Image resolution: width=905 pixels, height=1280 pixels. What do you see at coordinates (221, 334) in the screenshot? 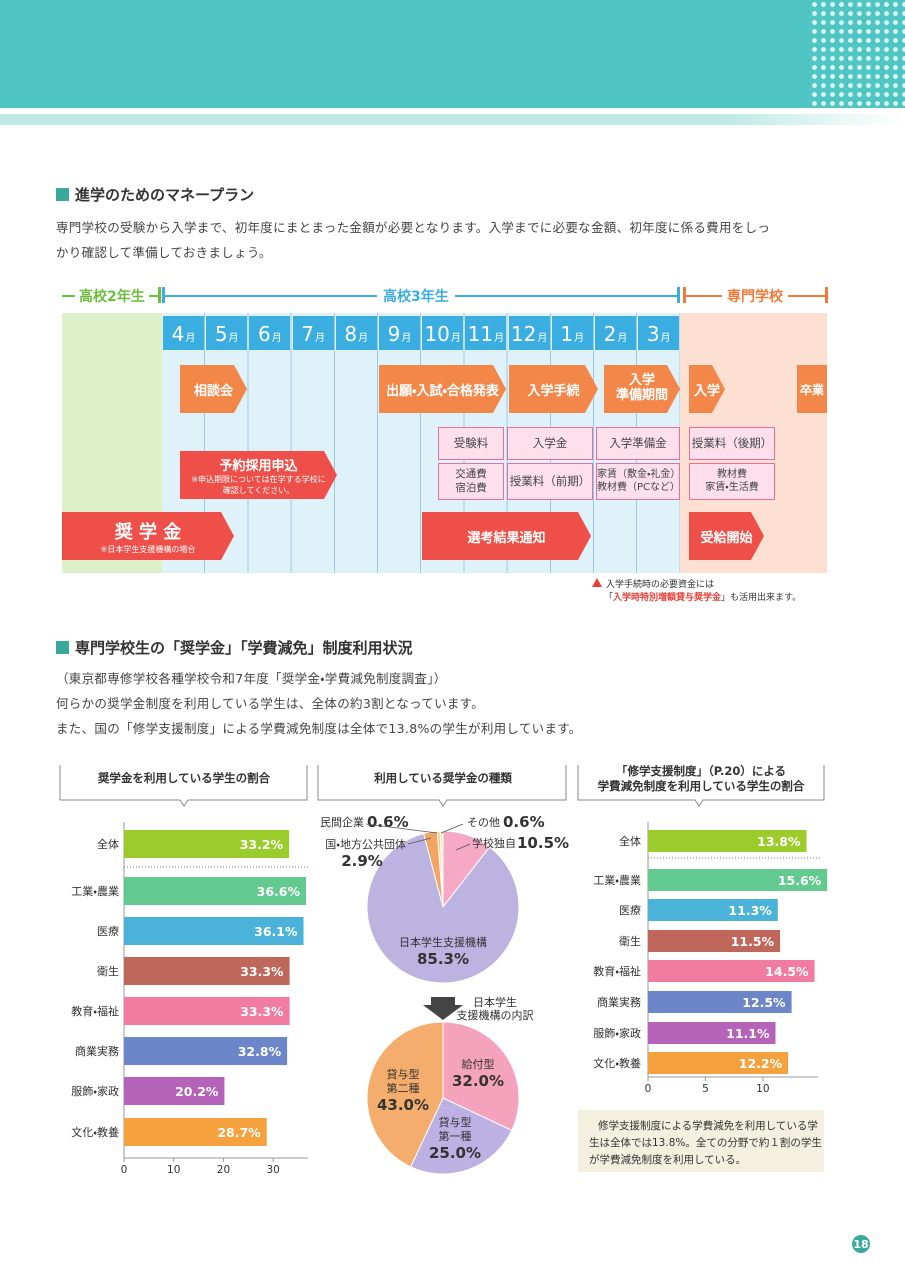
I see `month-number: 5` at bounding box center [221, 334].